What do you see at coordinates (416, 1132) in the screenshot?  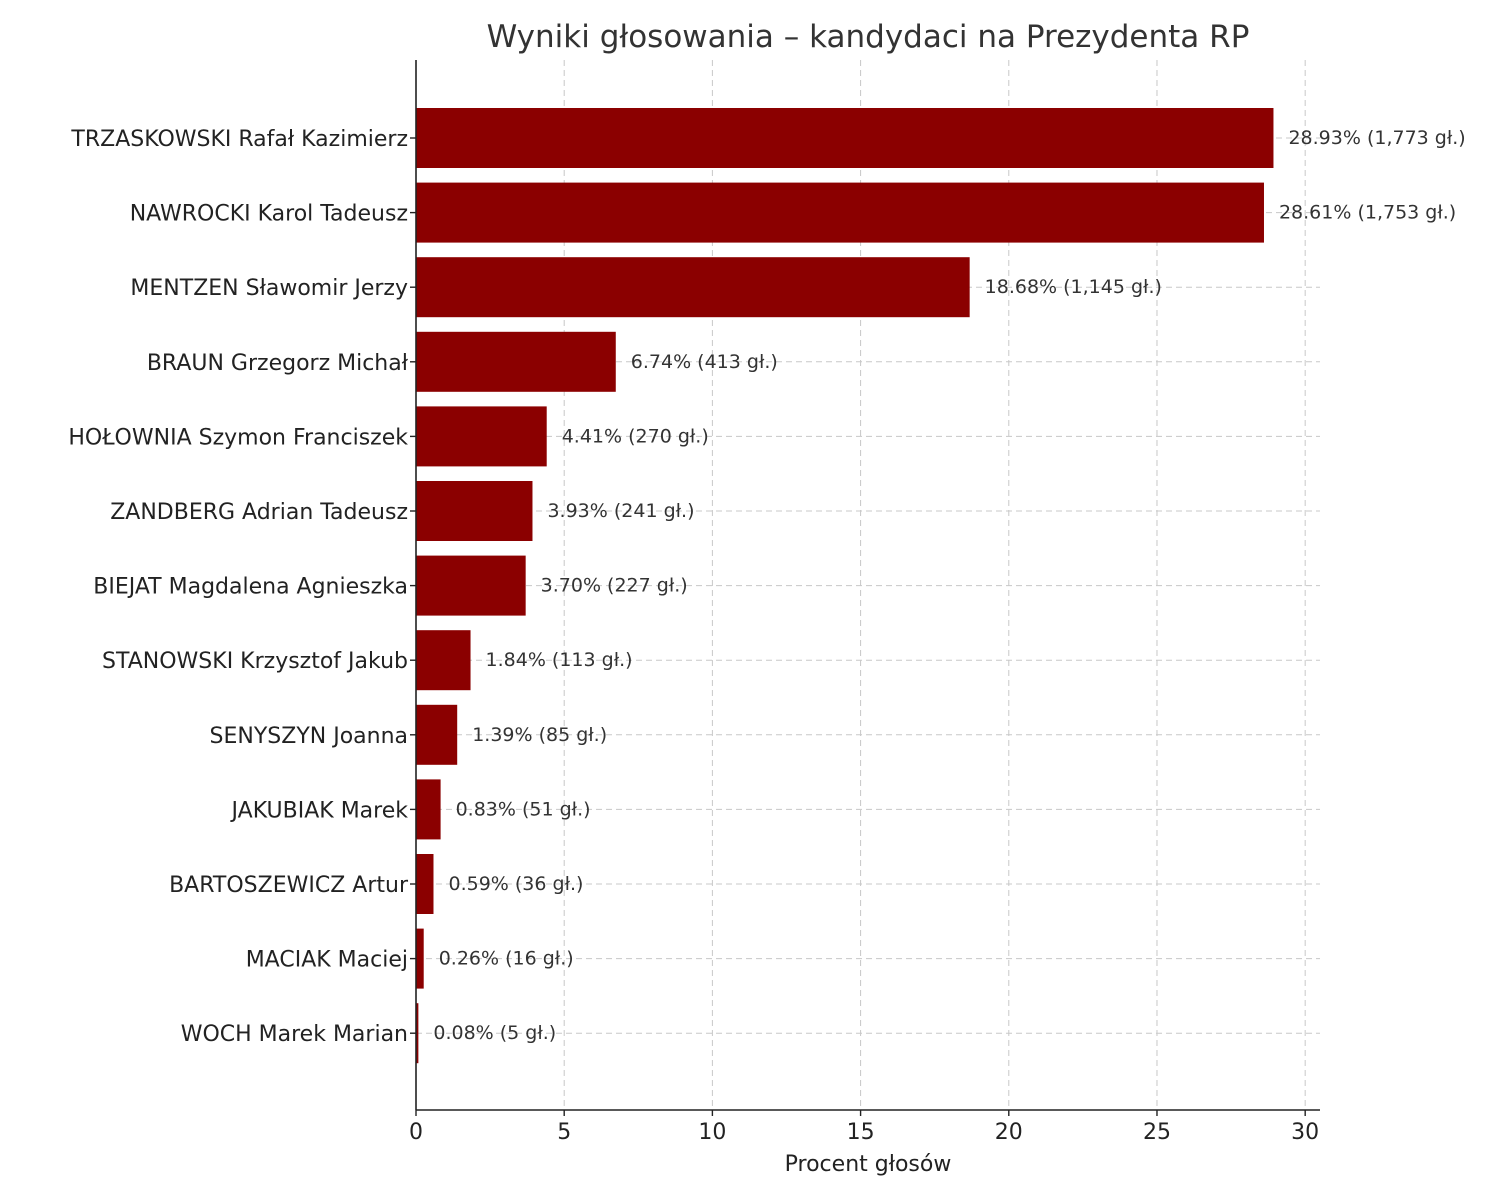 I see `x-tick-label: 0` at bounding box center [416, 1132].